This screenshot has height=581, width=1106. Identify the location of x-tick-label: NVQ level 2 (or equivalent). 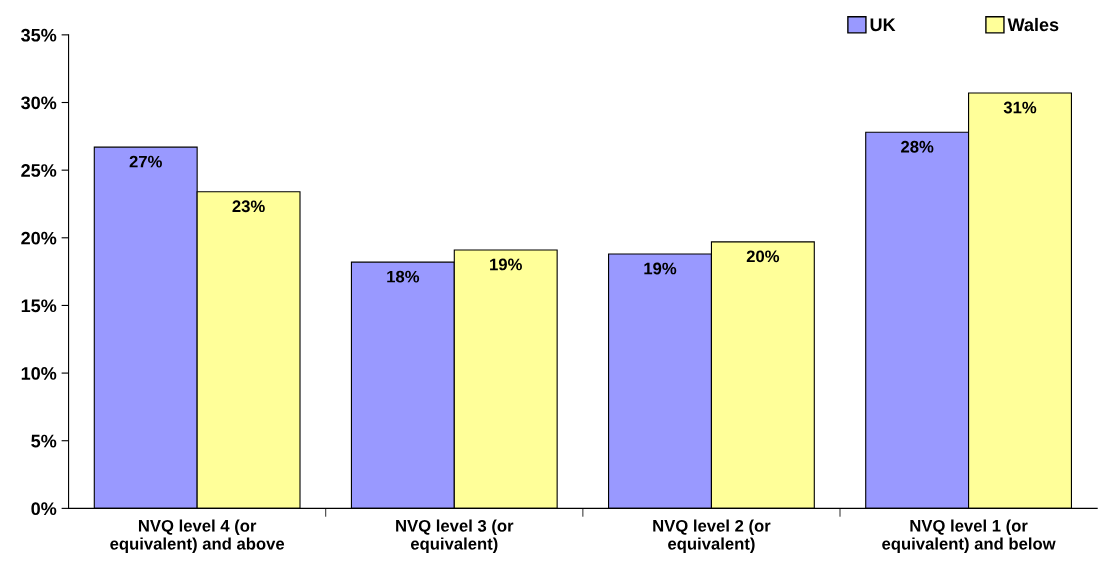
(712, 536).